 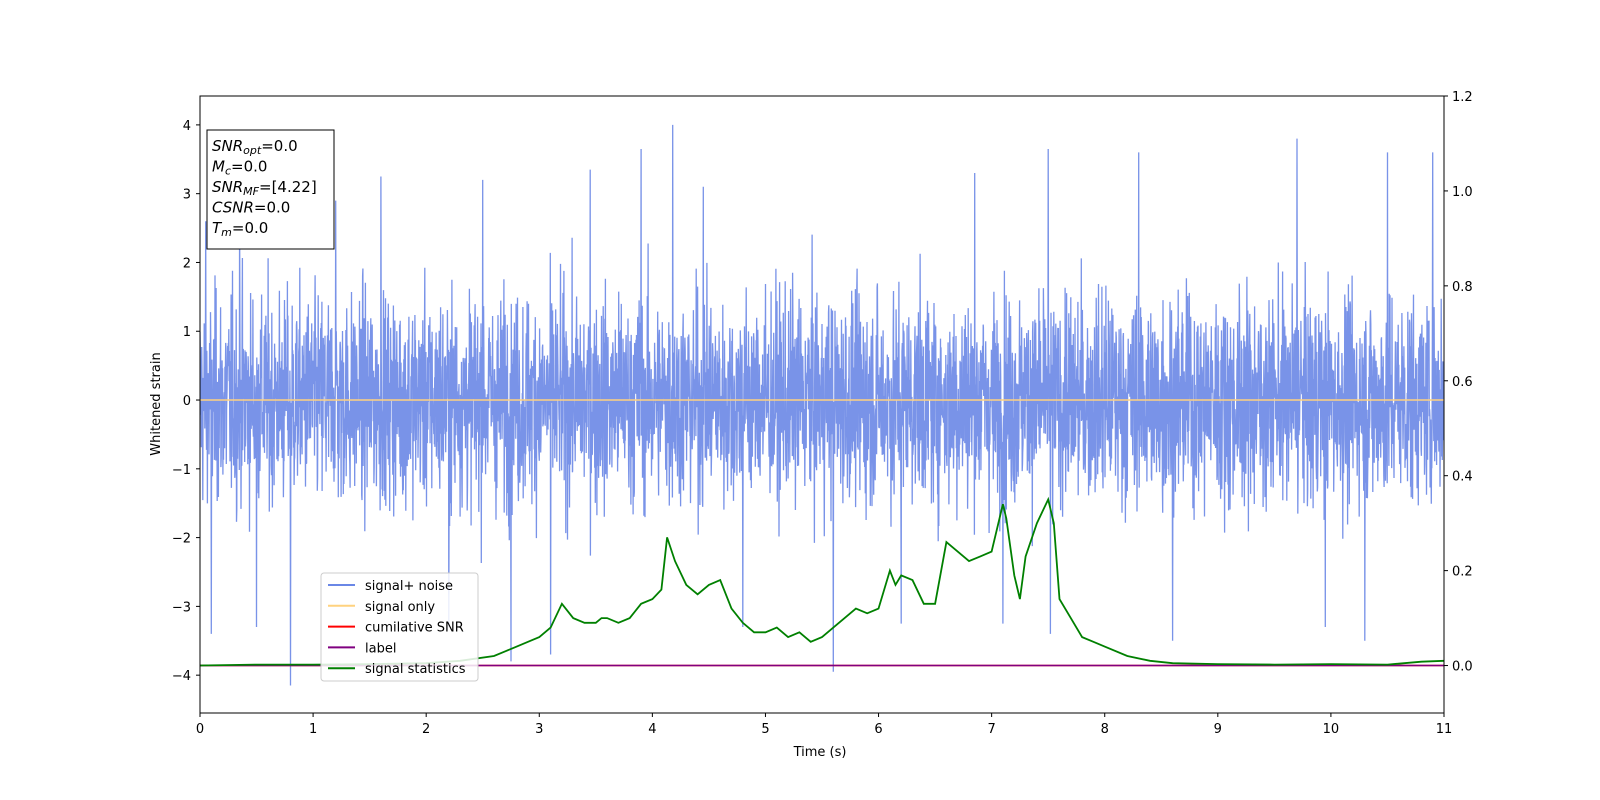 What do you see at coordinates (415, 669) in the screenshot?
I see `legend-label: signal statistics` at bounding box center [415, 669].